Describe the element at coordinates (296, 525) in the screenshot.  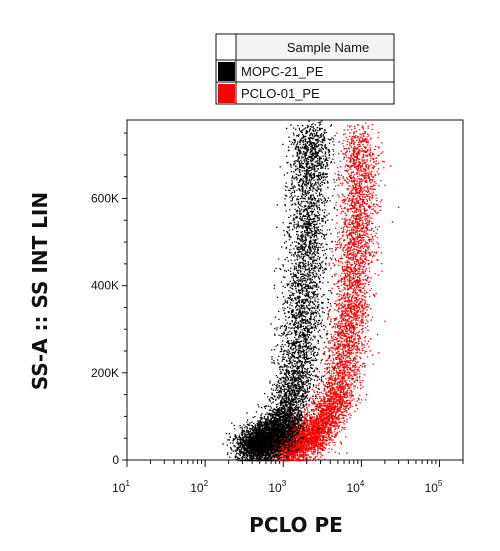
I see `x-axis-title: PCLO PE` at that location.